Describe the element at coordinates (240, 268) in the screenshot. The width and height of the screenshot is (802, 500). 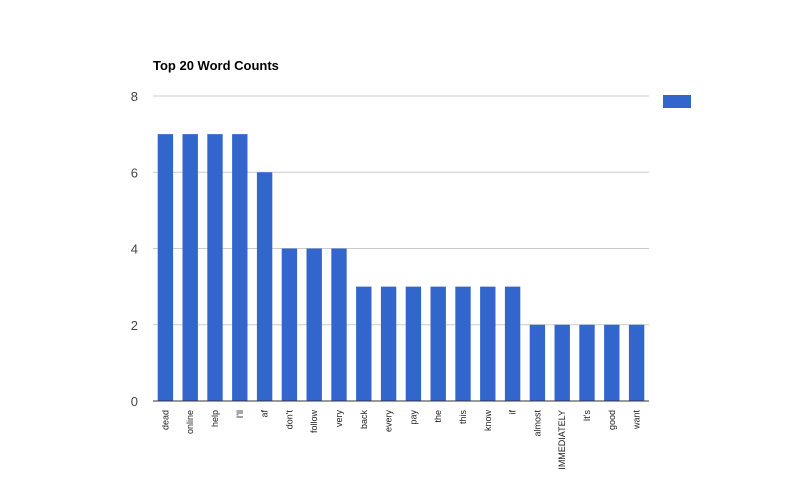
I see `bar-i-ll` at that location.